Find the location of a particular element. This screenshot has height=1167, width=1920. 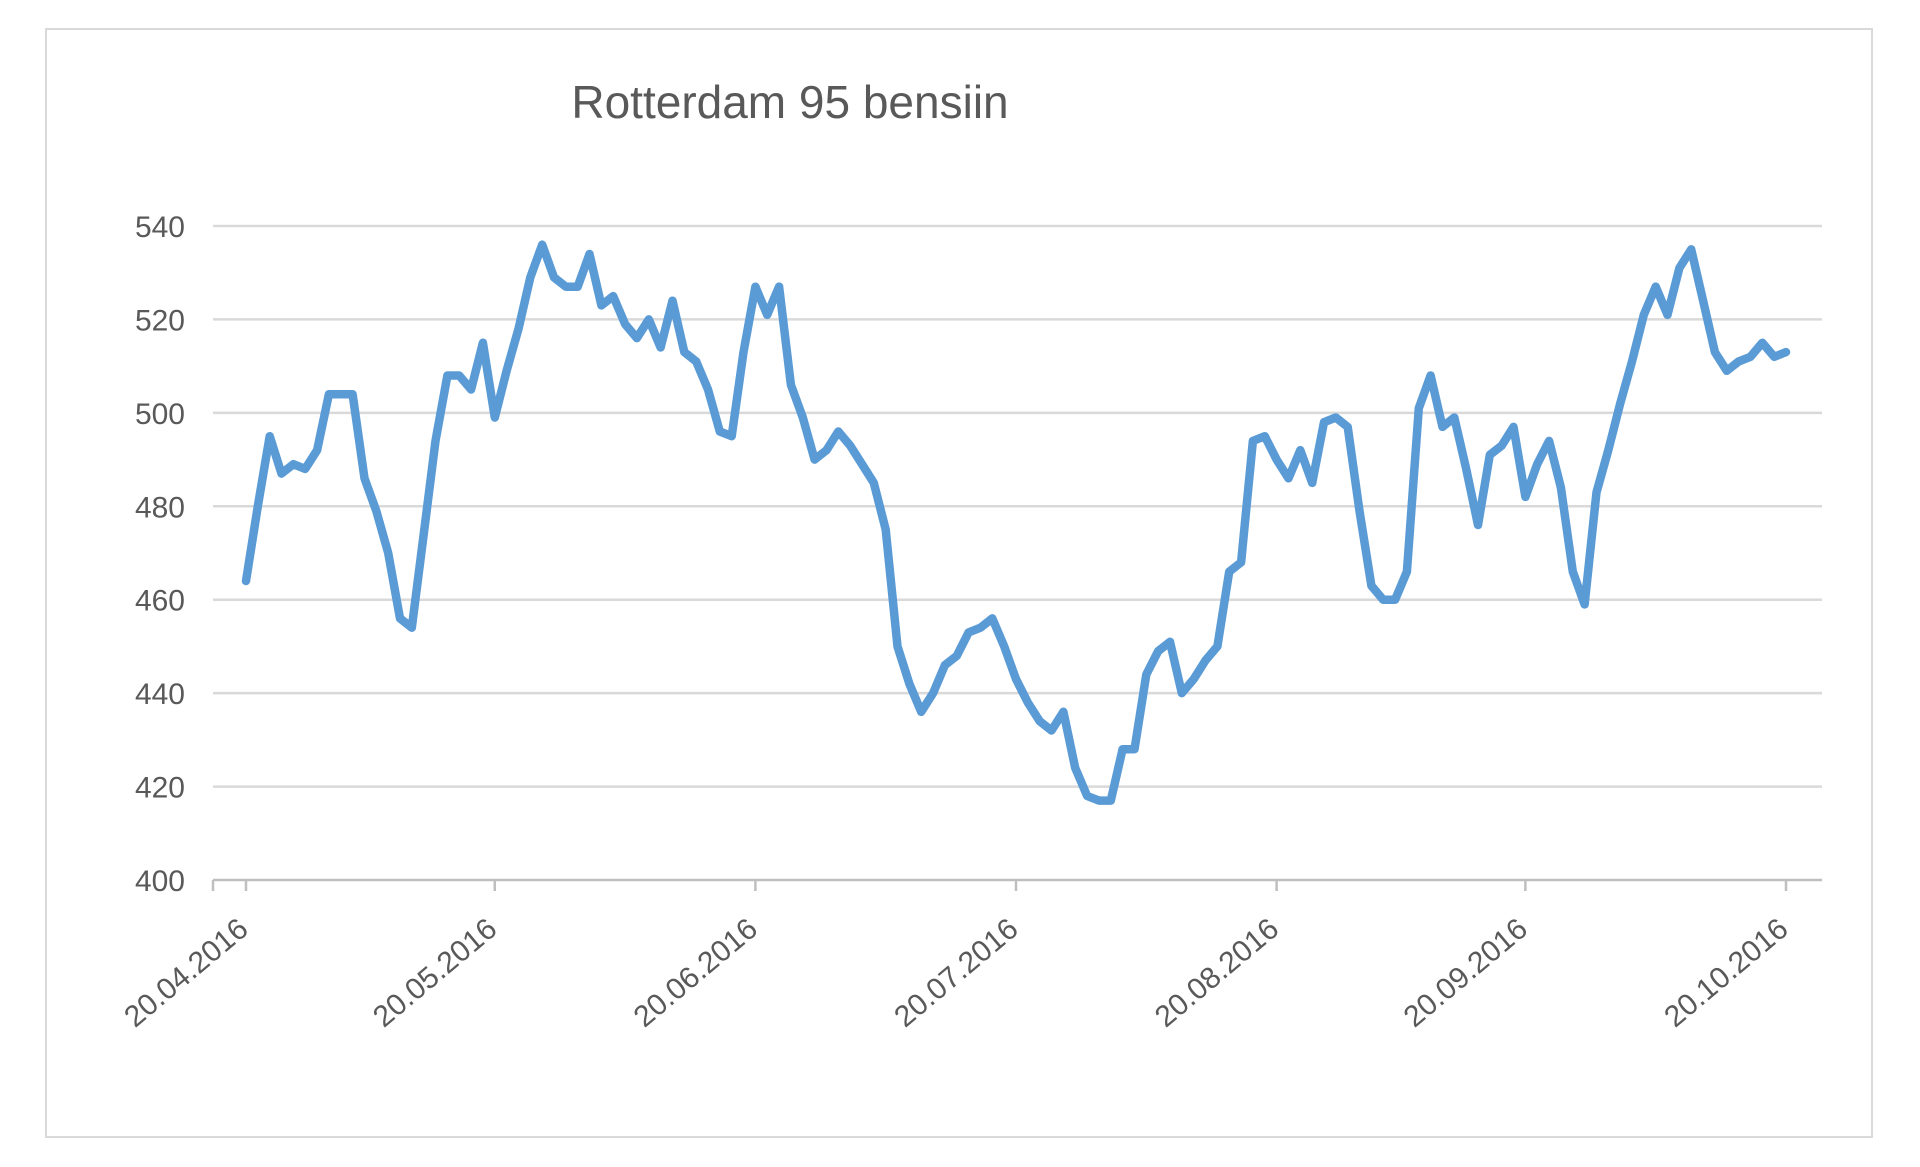

y-axis-tick-label: 440 is located at coordinates (160, 694).